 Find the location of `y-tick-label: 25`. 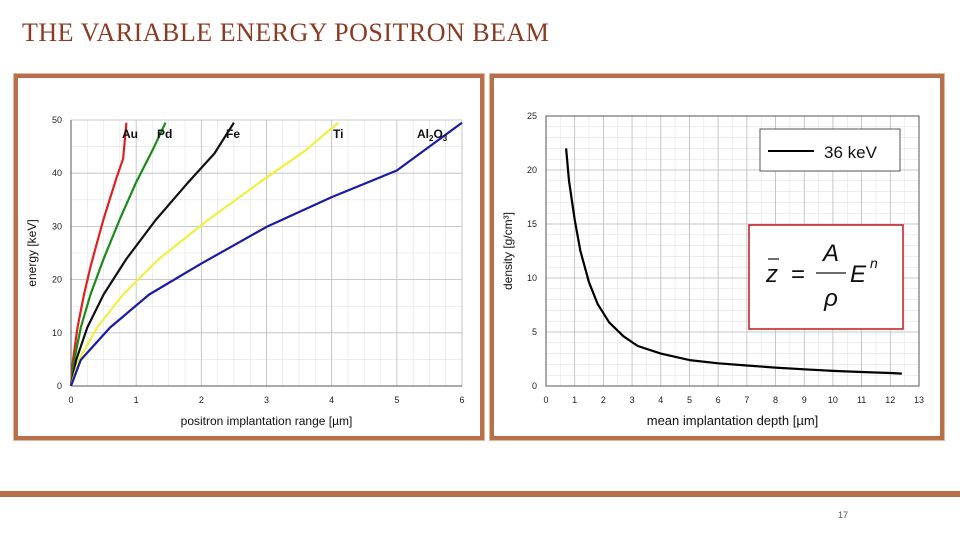

y-tick-label: 25 is located at coordinates (532, 116).